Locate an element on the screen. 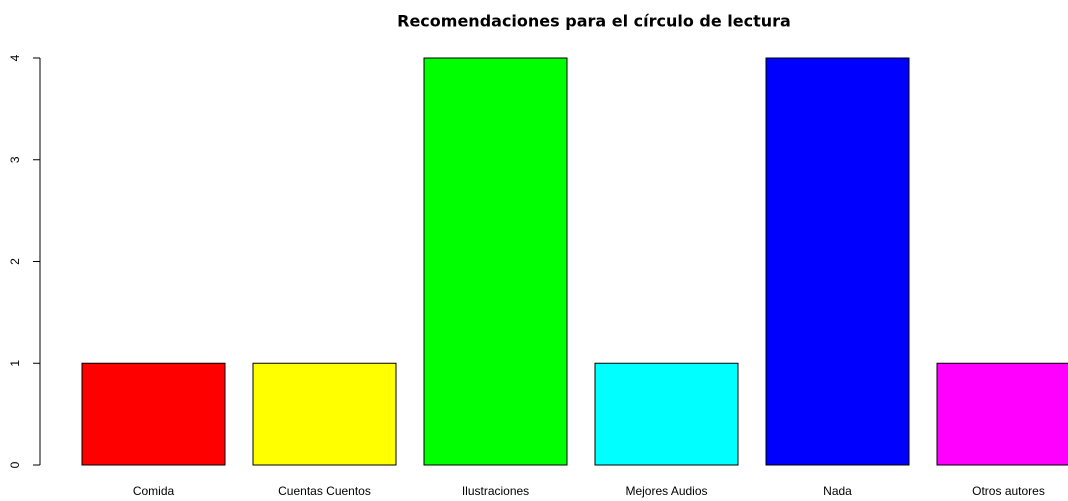 Image resolution: width=1068 pixels, height=501 pixels. y-tick-label: 4 is located at coordinates (15, 57).